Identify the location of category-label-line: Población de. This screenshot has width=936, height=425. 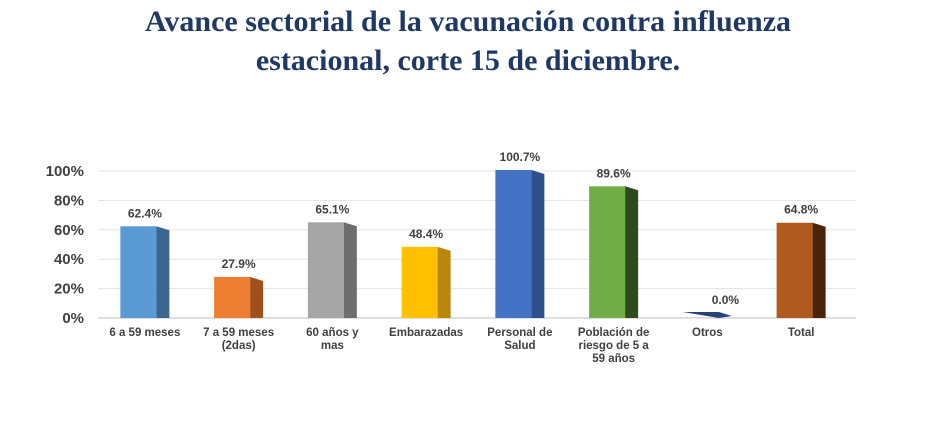
(614, 333).